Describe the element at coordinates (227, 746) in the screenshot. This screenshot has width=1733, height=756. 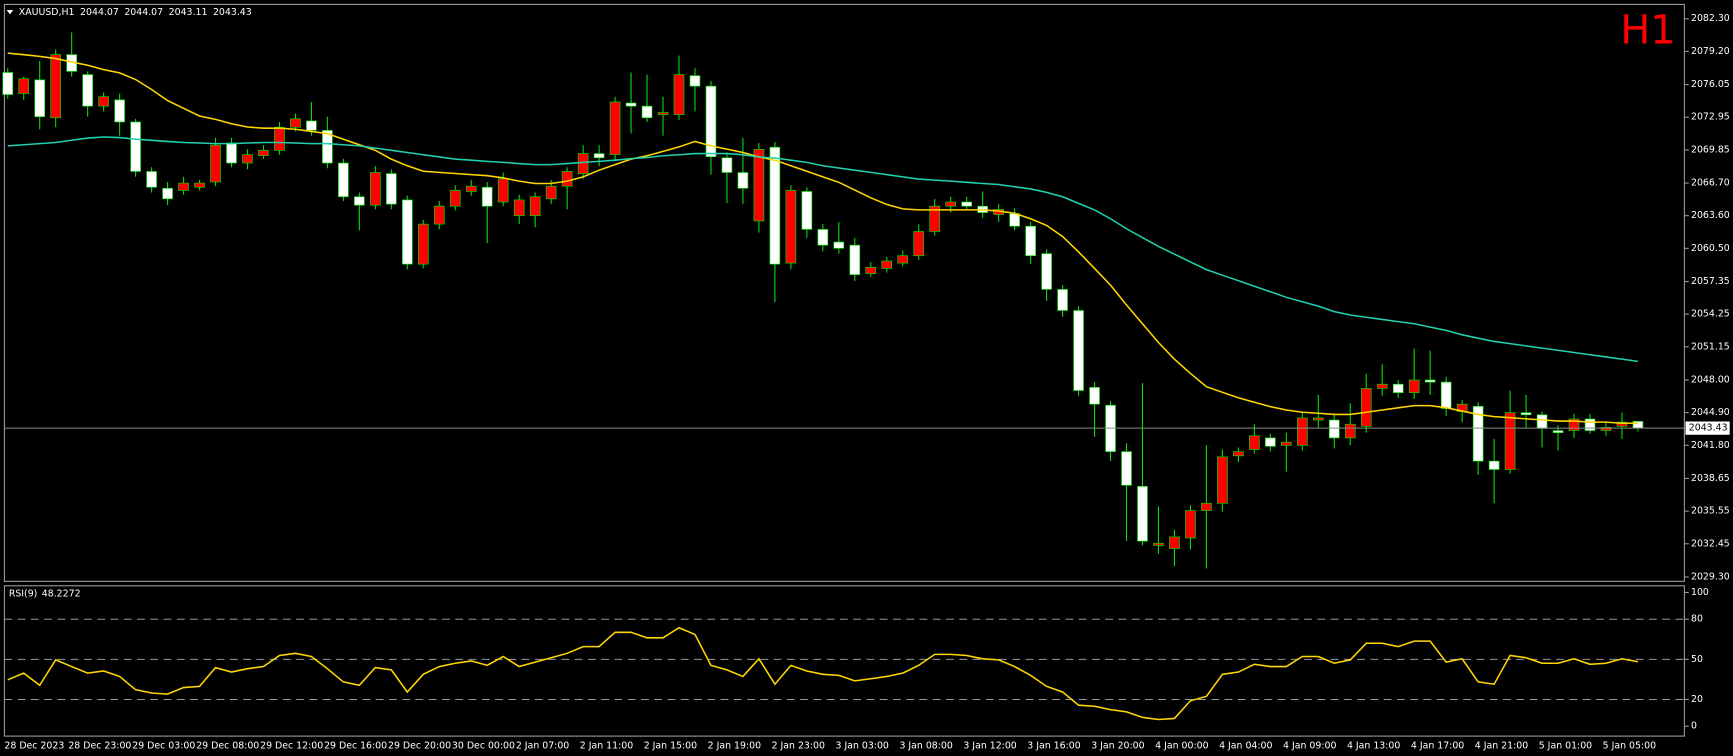
I see `x-tick-label: 29 Dec 08:00` at that location.